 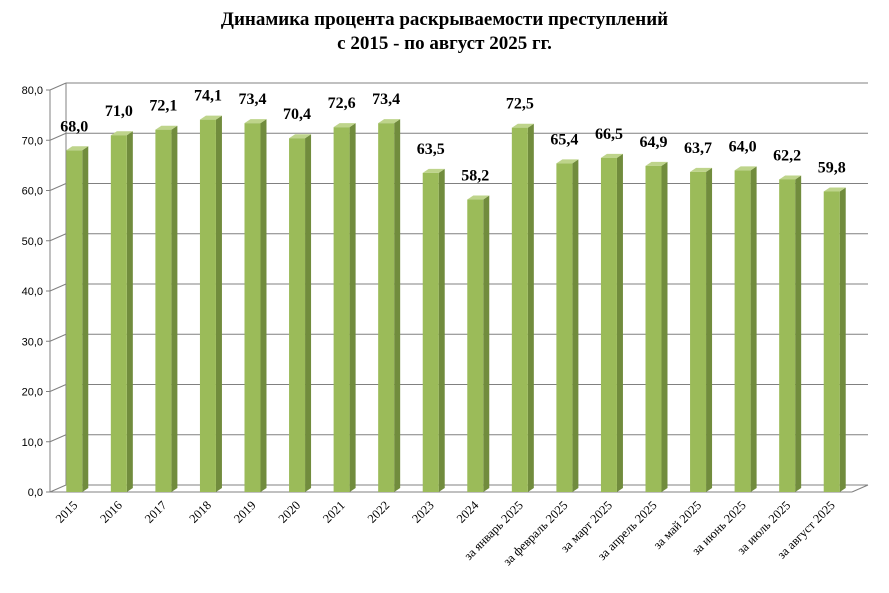 What do you see at coordinates (564, 139) in the screenshot?
I see `data-label: 65,4` at bounding box center [564, 139].